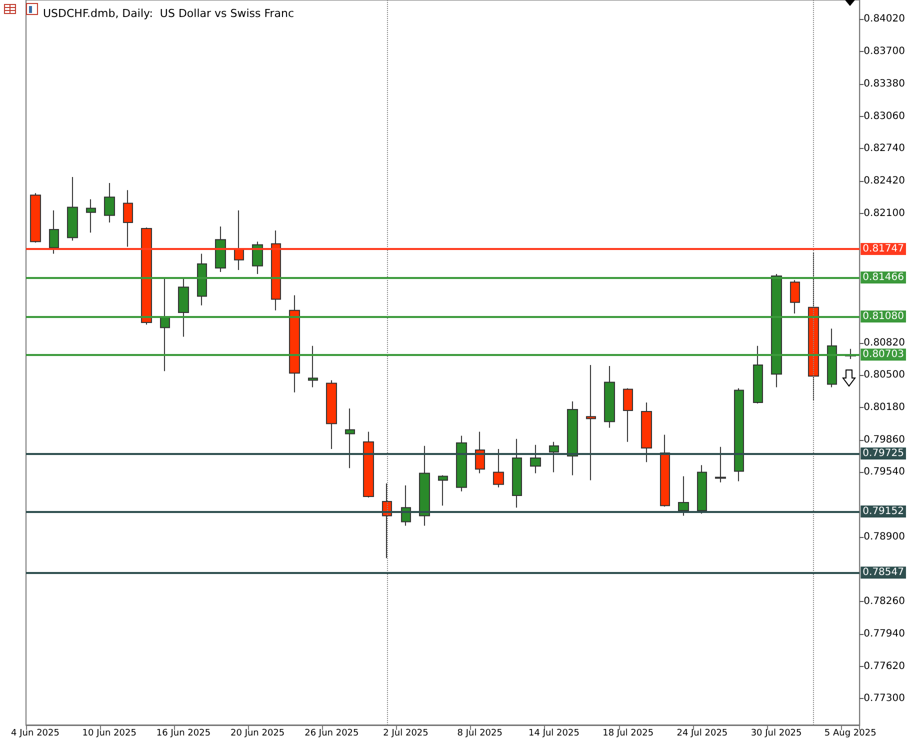 Image resolution: width=908 pixels, height=743 pixels. What do you see at coordinates (885, 440) in the screenshot?
I see `y-tick-label: 0.79860` at bounding box center [885, 440].